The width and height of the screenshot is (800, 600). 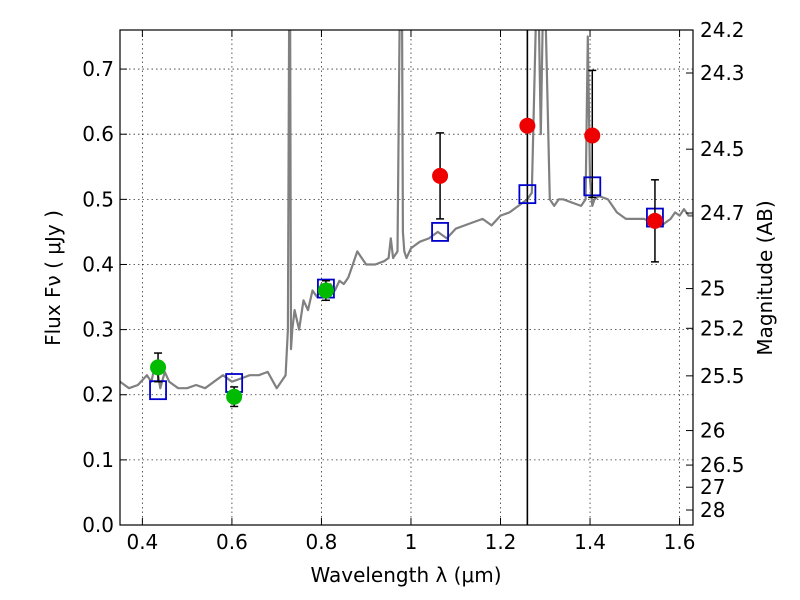 I want to click on x-tick-label: 1.4, so click(x=590, y=542).